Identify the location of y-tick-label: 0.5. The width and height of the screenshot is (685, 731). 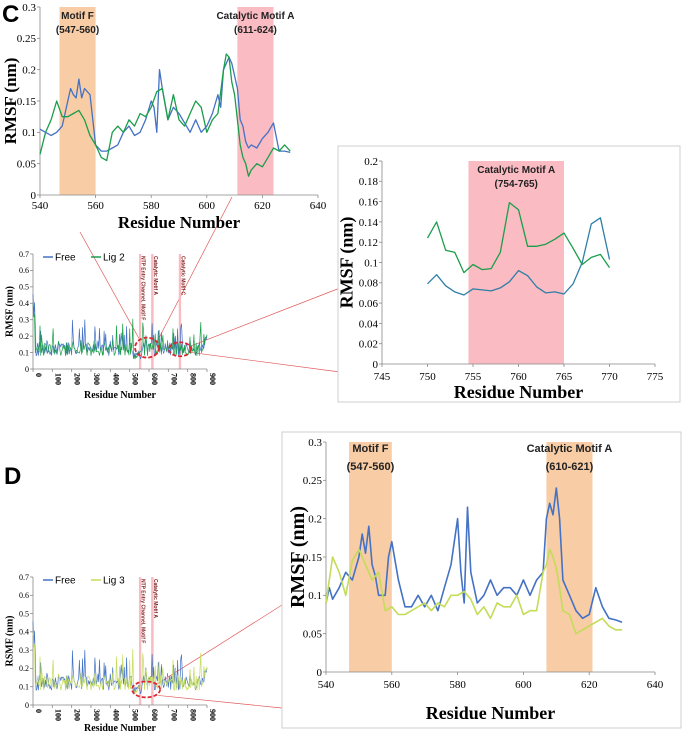
(24, 287).